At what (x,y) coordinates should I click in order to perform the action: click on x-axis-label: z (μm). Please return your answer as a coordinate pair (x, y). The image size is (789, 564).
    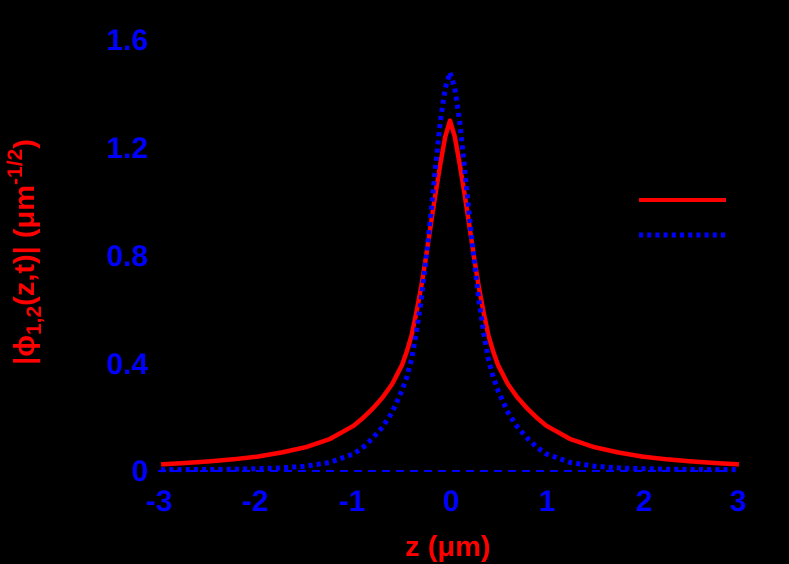
    Looking at the image, I should click on (447, 547).